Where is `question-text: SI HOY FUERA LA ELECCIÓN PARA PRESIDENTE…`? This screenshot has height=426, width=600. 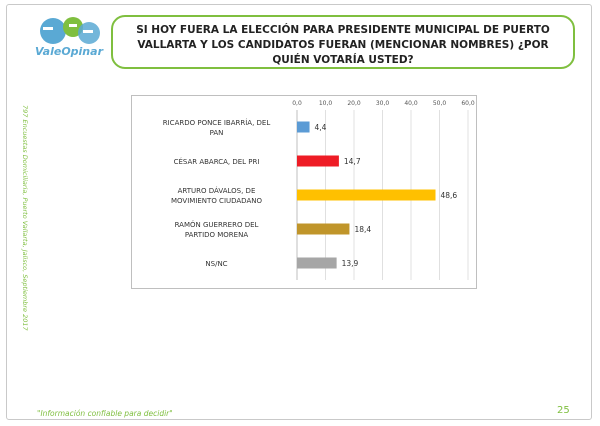 question-text: SI HOY FUERA LA ELECCIÓN PARA PRESIDENTE… is located at coordinates (343, 45).